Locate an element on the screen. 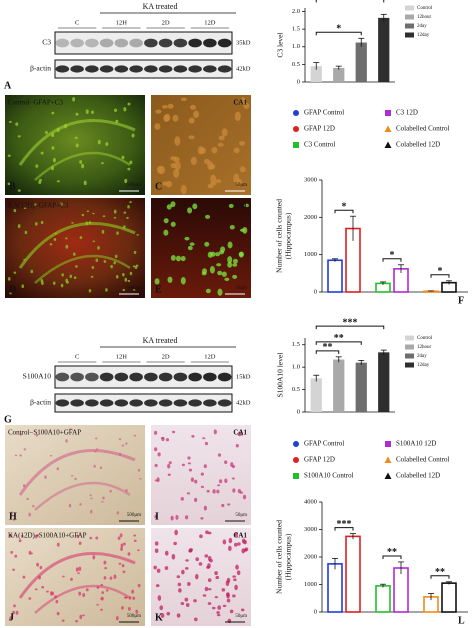 This screenshot has width=474, height=628. group-label: KA treated is located at coordinates (160, 340).